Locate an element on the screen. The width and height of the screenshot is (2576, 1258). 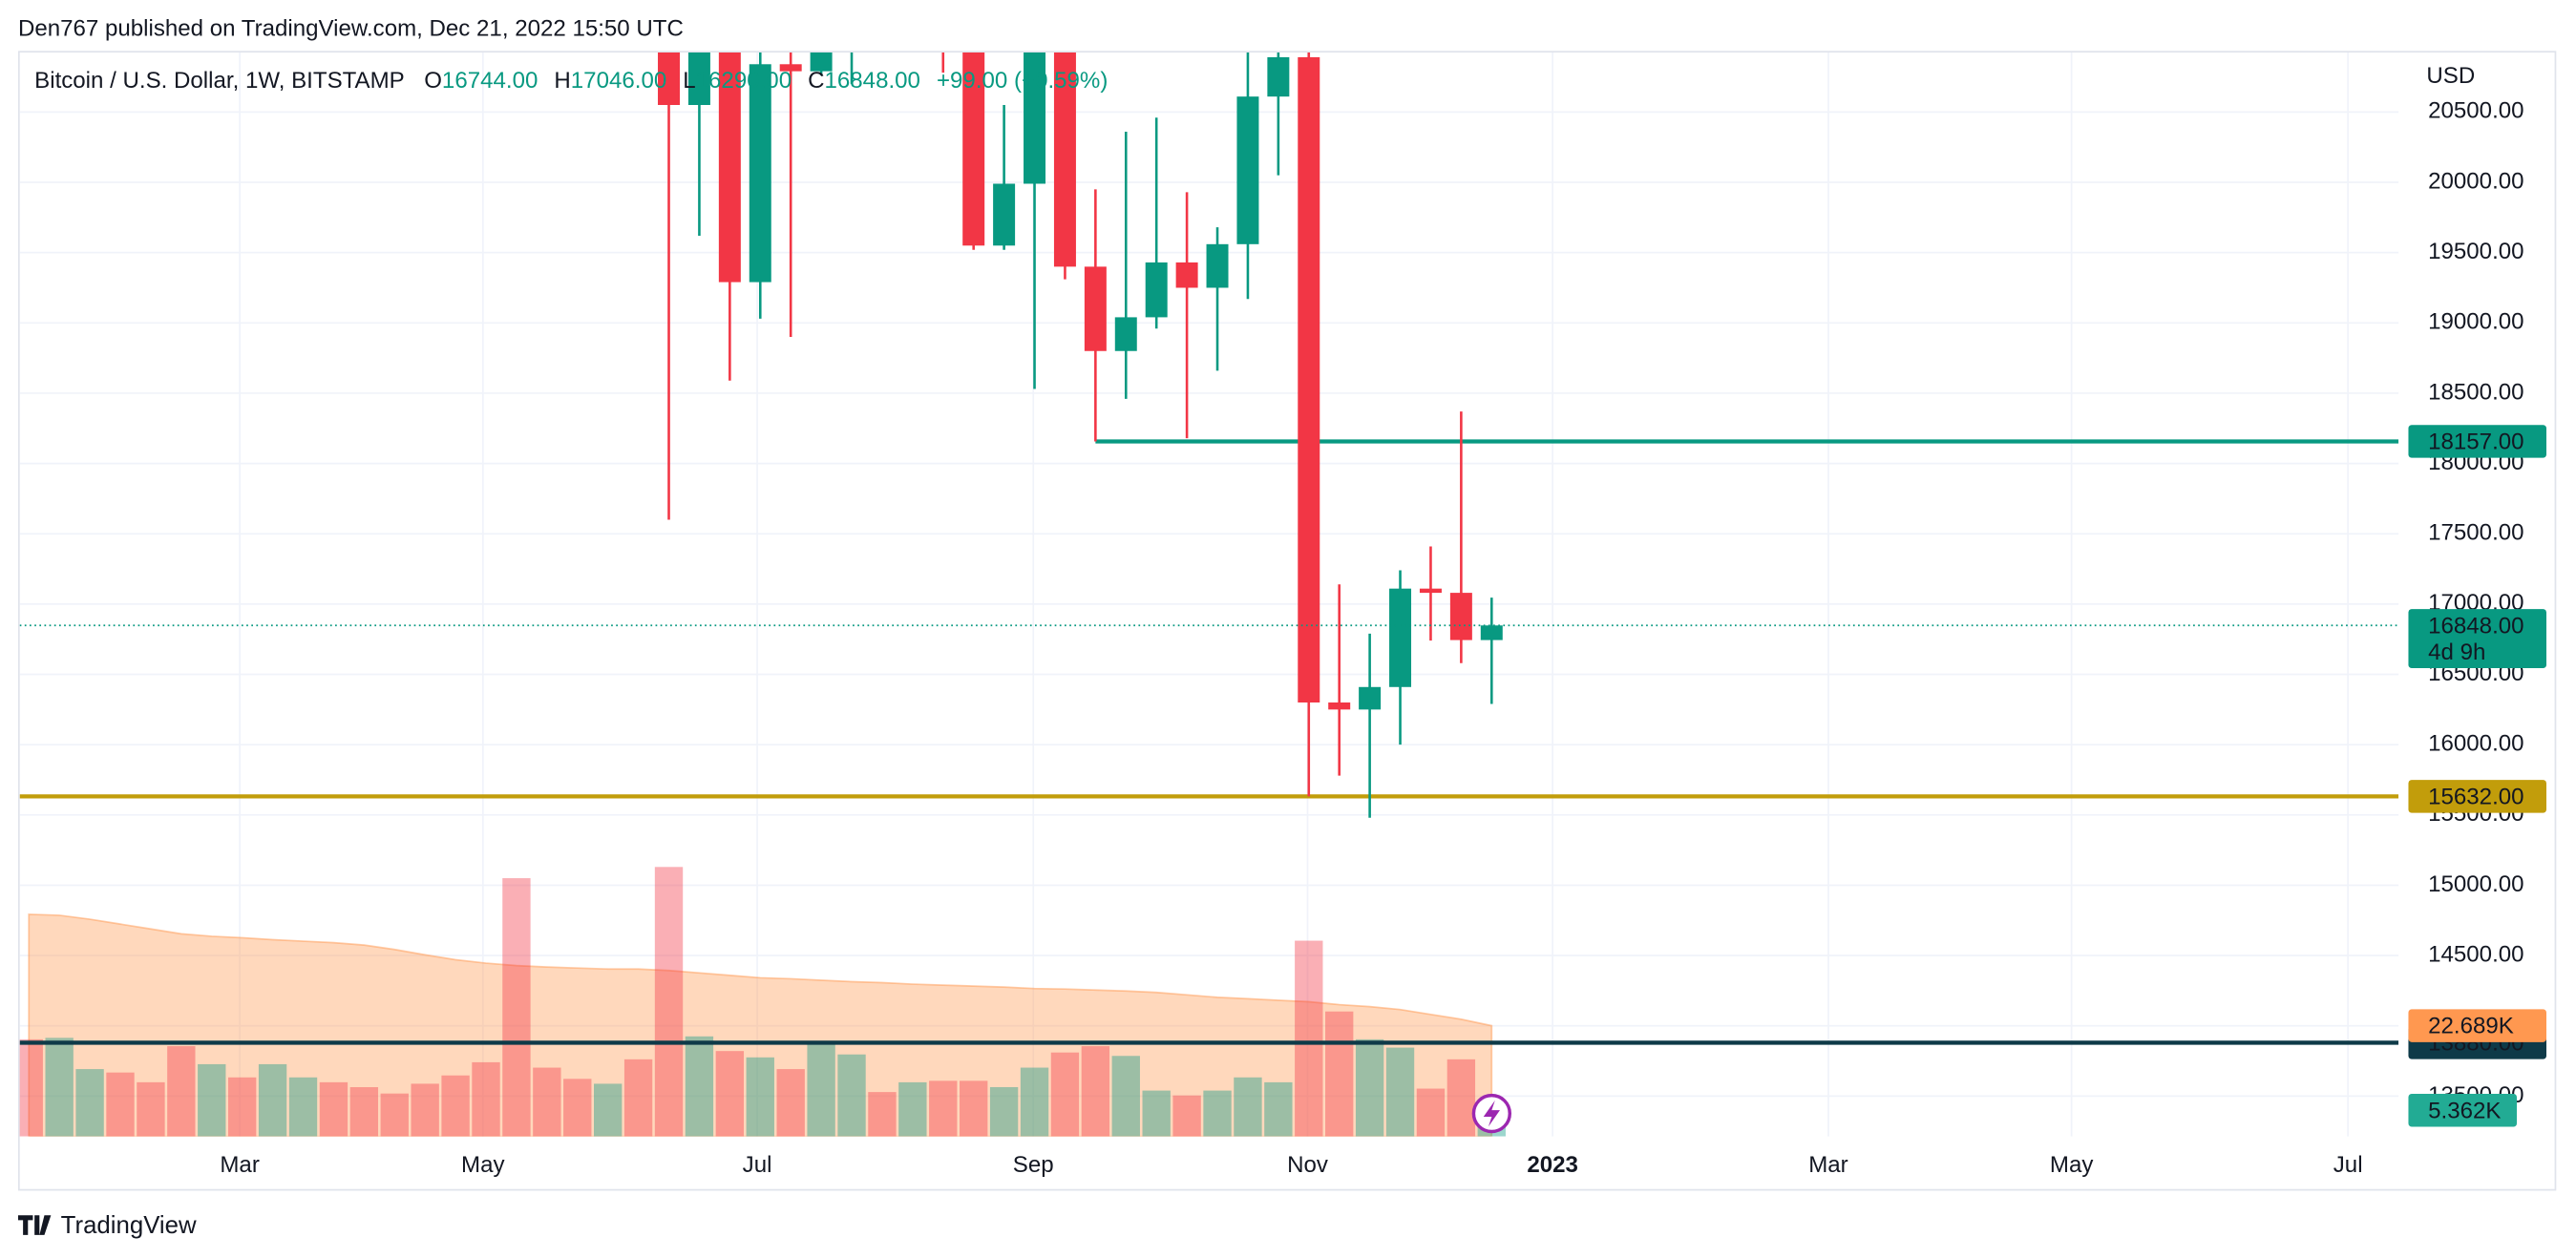
logo-mark is located at coordinates (34, 1225).